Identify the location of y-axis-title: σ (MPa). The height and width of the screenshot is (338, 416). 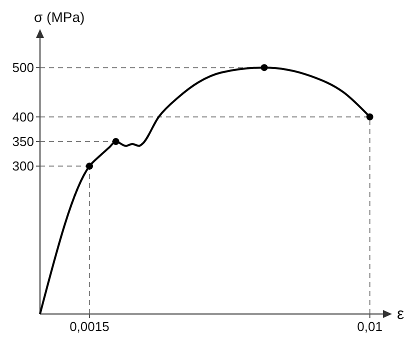
(59, 17).